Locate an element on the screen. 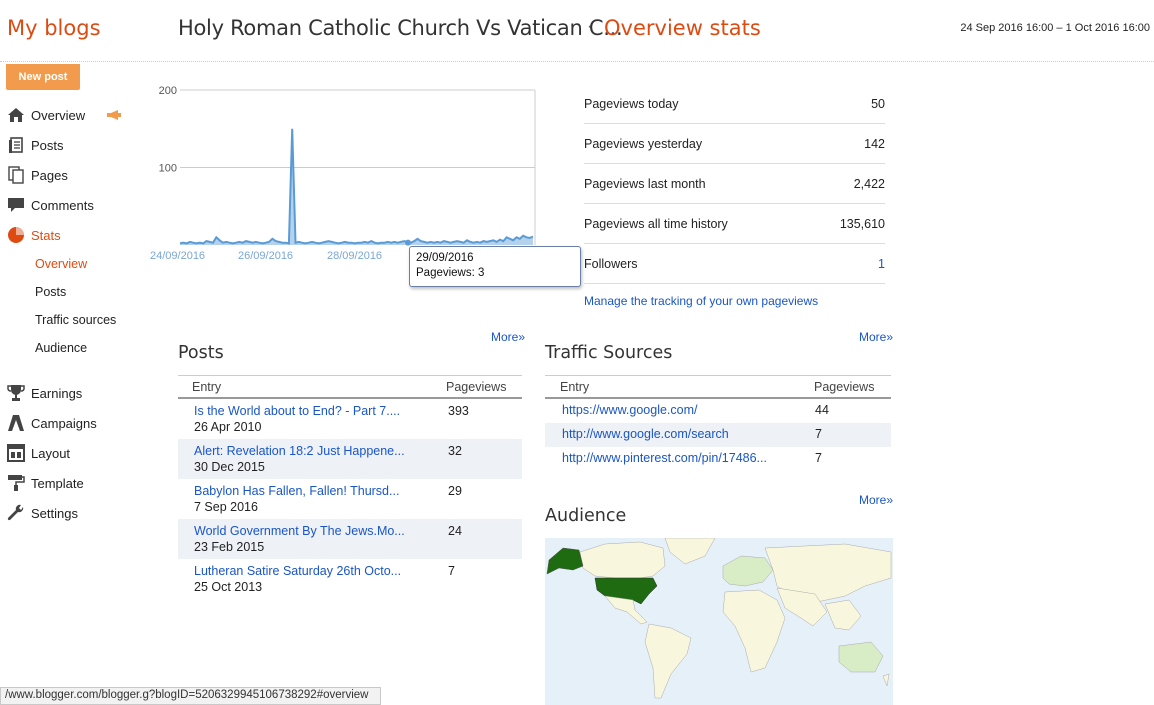  y-tick-label: 200 is located at coordinates (168, 91).